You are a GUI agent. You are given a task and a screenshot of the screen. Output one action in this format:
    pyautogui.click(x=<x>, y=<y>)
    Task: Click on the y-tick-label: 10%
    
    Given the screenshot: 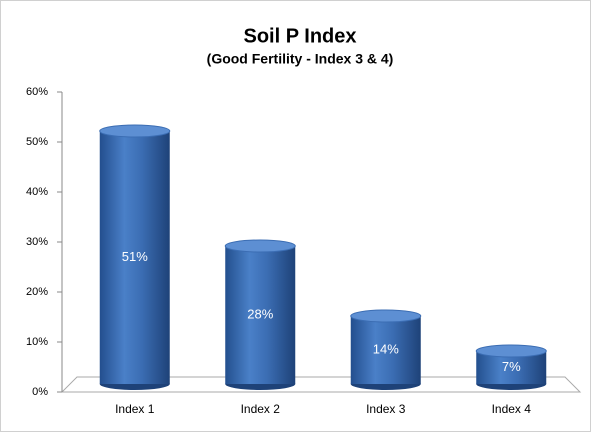 What is the action you would take?
    pyautogui.click(x=37, y=342)
    